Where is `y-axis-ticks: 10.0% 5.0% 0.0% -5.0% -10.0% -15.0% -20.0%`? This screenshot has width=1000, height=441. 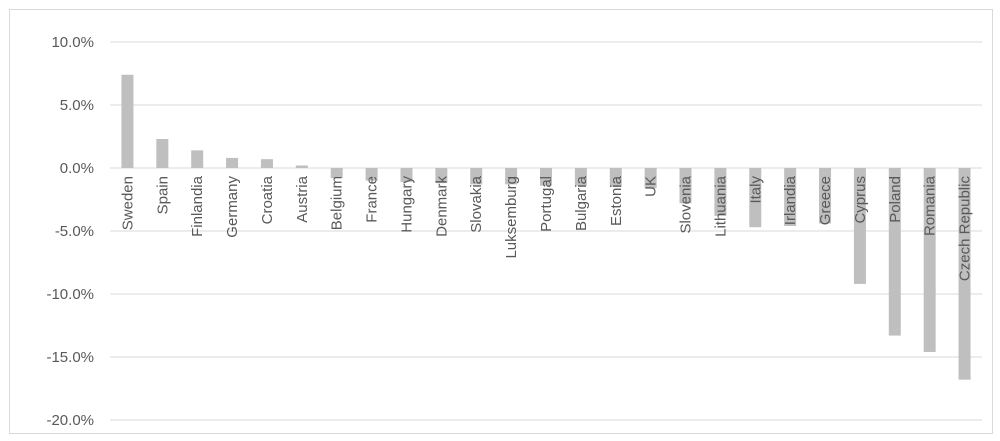 y-axis-ticks: 10.0% 5.0% 0.0% -5.0% -10.0% -15.0% -20.0% is located at coordinates (70, 231).